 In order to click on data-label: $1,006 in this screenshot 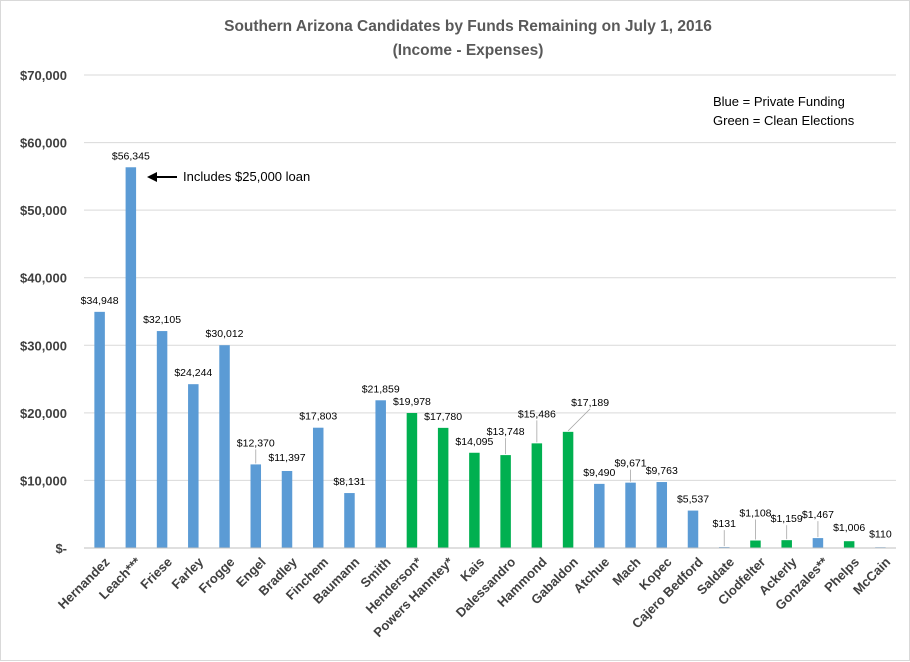, I will do `click(849, 528)`.